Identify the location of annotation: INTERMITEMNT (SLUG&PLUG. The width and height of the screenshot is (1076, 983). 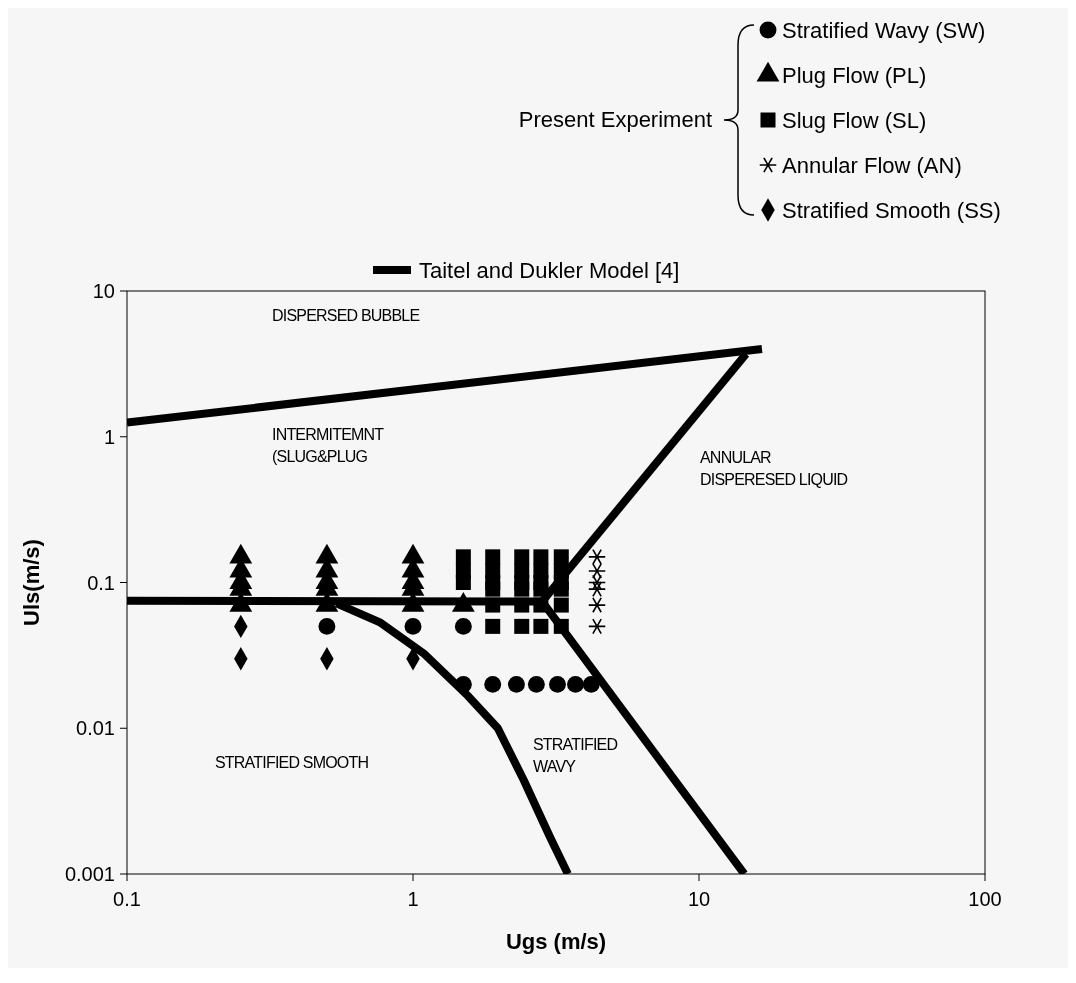
(328, 445).